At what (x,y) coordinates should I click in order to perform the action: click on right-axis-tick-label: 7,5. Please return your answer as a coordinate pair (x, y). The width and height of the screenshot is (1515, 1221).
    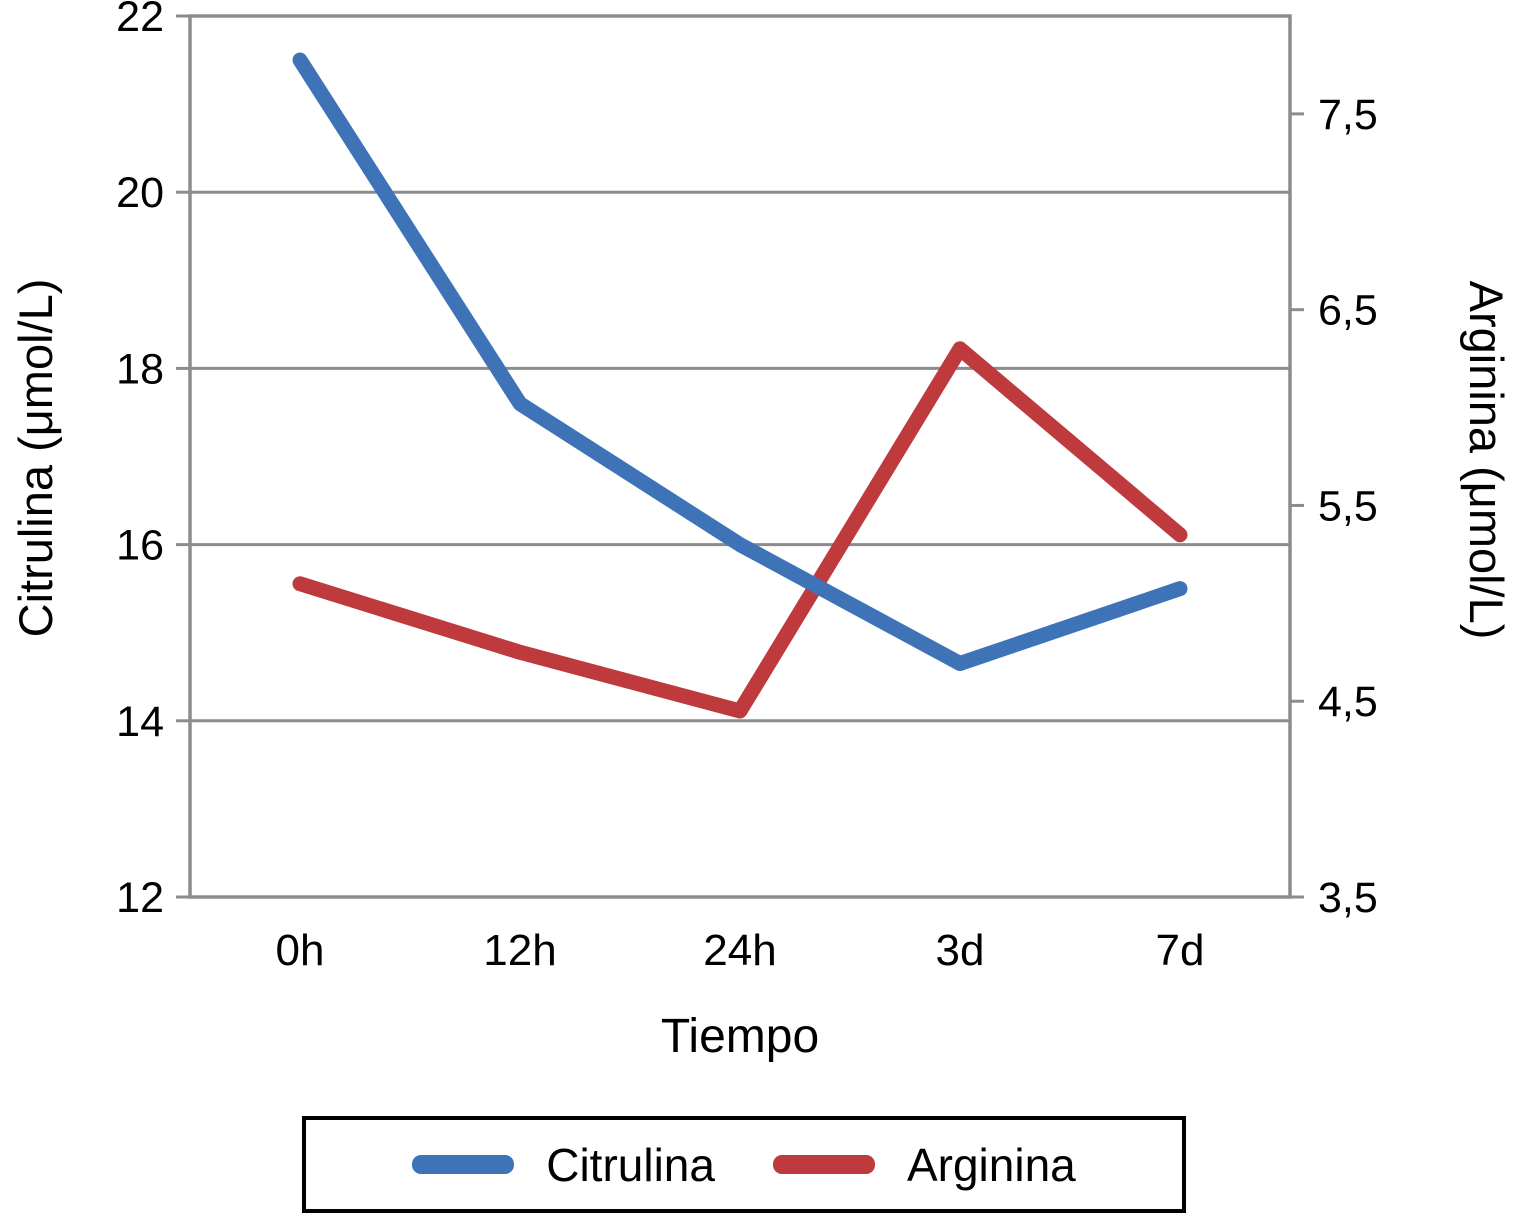
    Looking at the image, I should click on (1348, 115).